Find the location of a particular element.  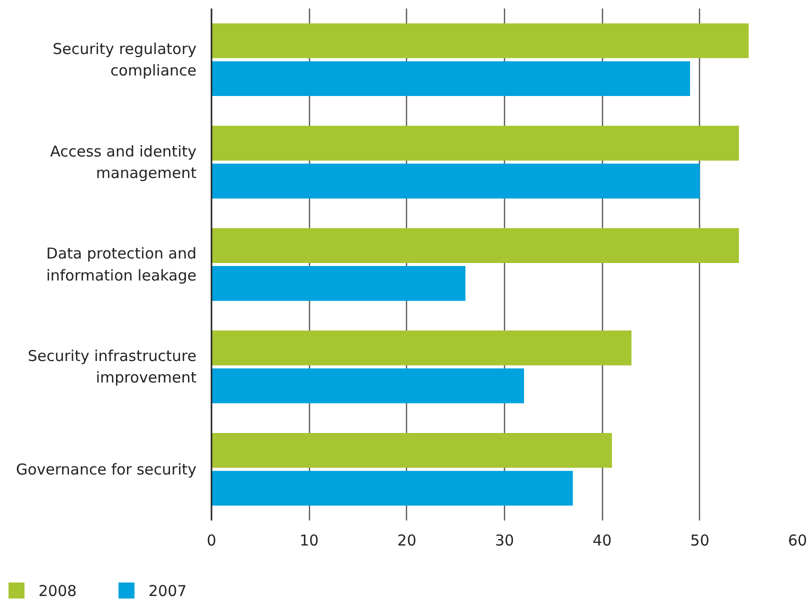

y-tick-label: Security infrastructure improvement is located at coordinates (112, 367).